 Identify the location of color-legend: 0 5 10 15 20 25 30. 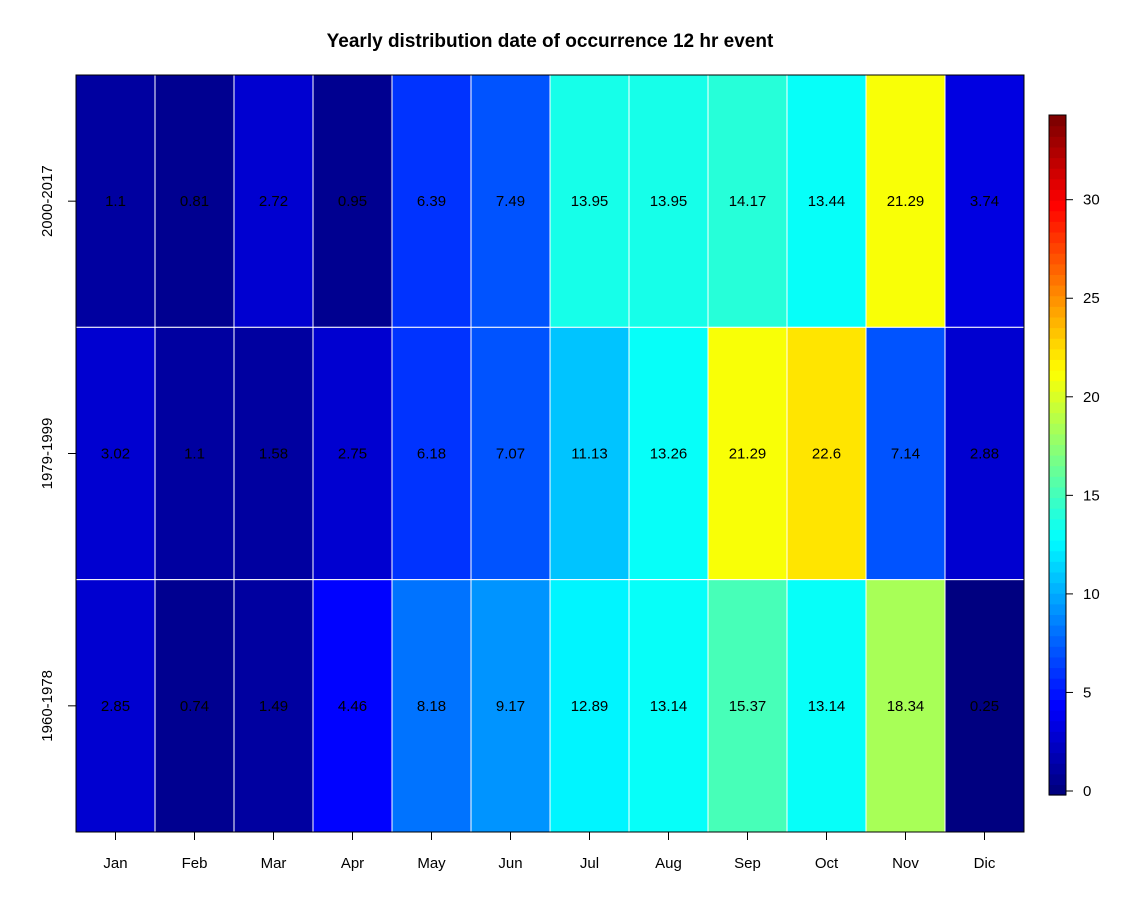
(1074, 457).